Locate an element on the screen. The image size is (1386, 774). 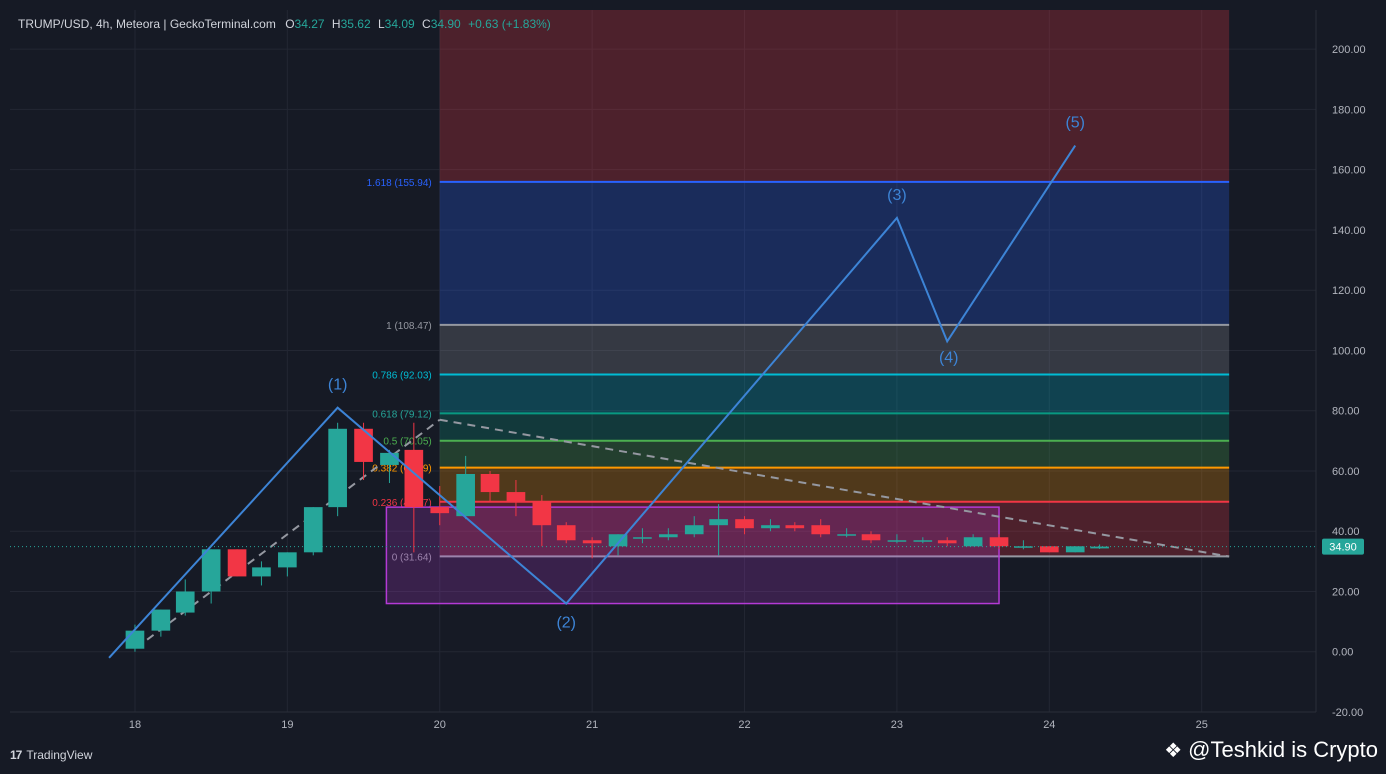
fib-level-label: 0.236 (49.77) is located at coordinates (402, 503).